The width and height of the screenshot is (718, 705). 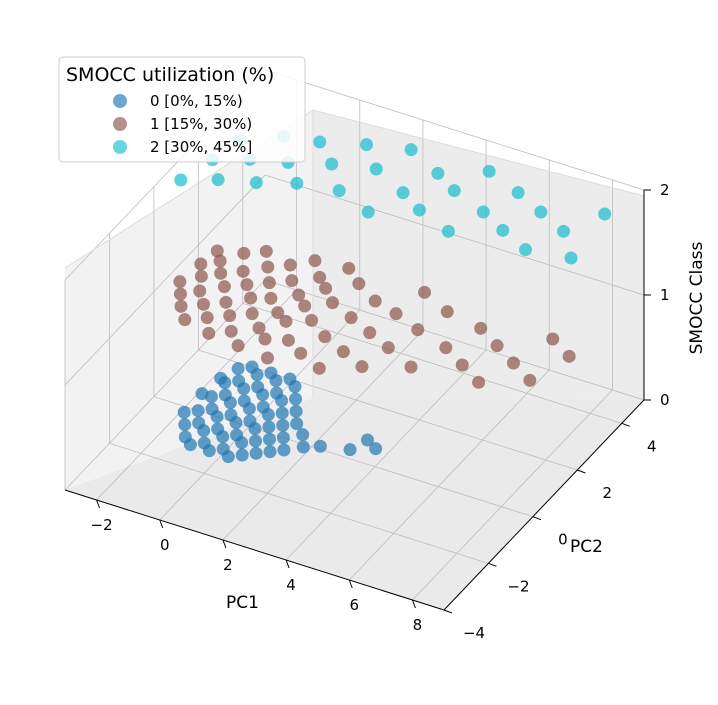 I want to click on z-tick-label-2: 2, so click(x=665, y=190).